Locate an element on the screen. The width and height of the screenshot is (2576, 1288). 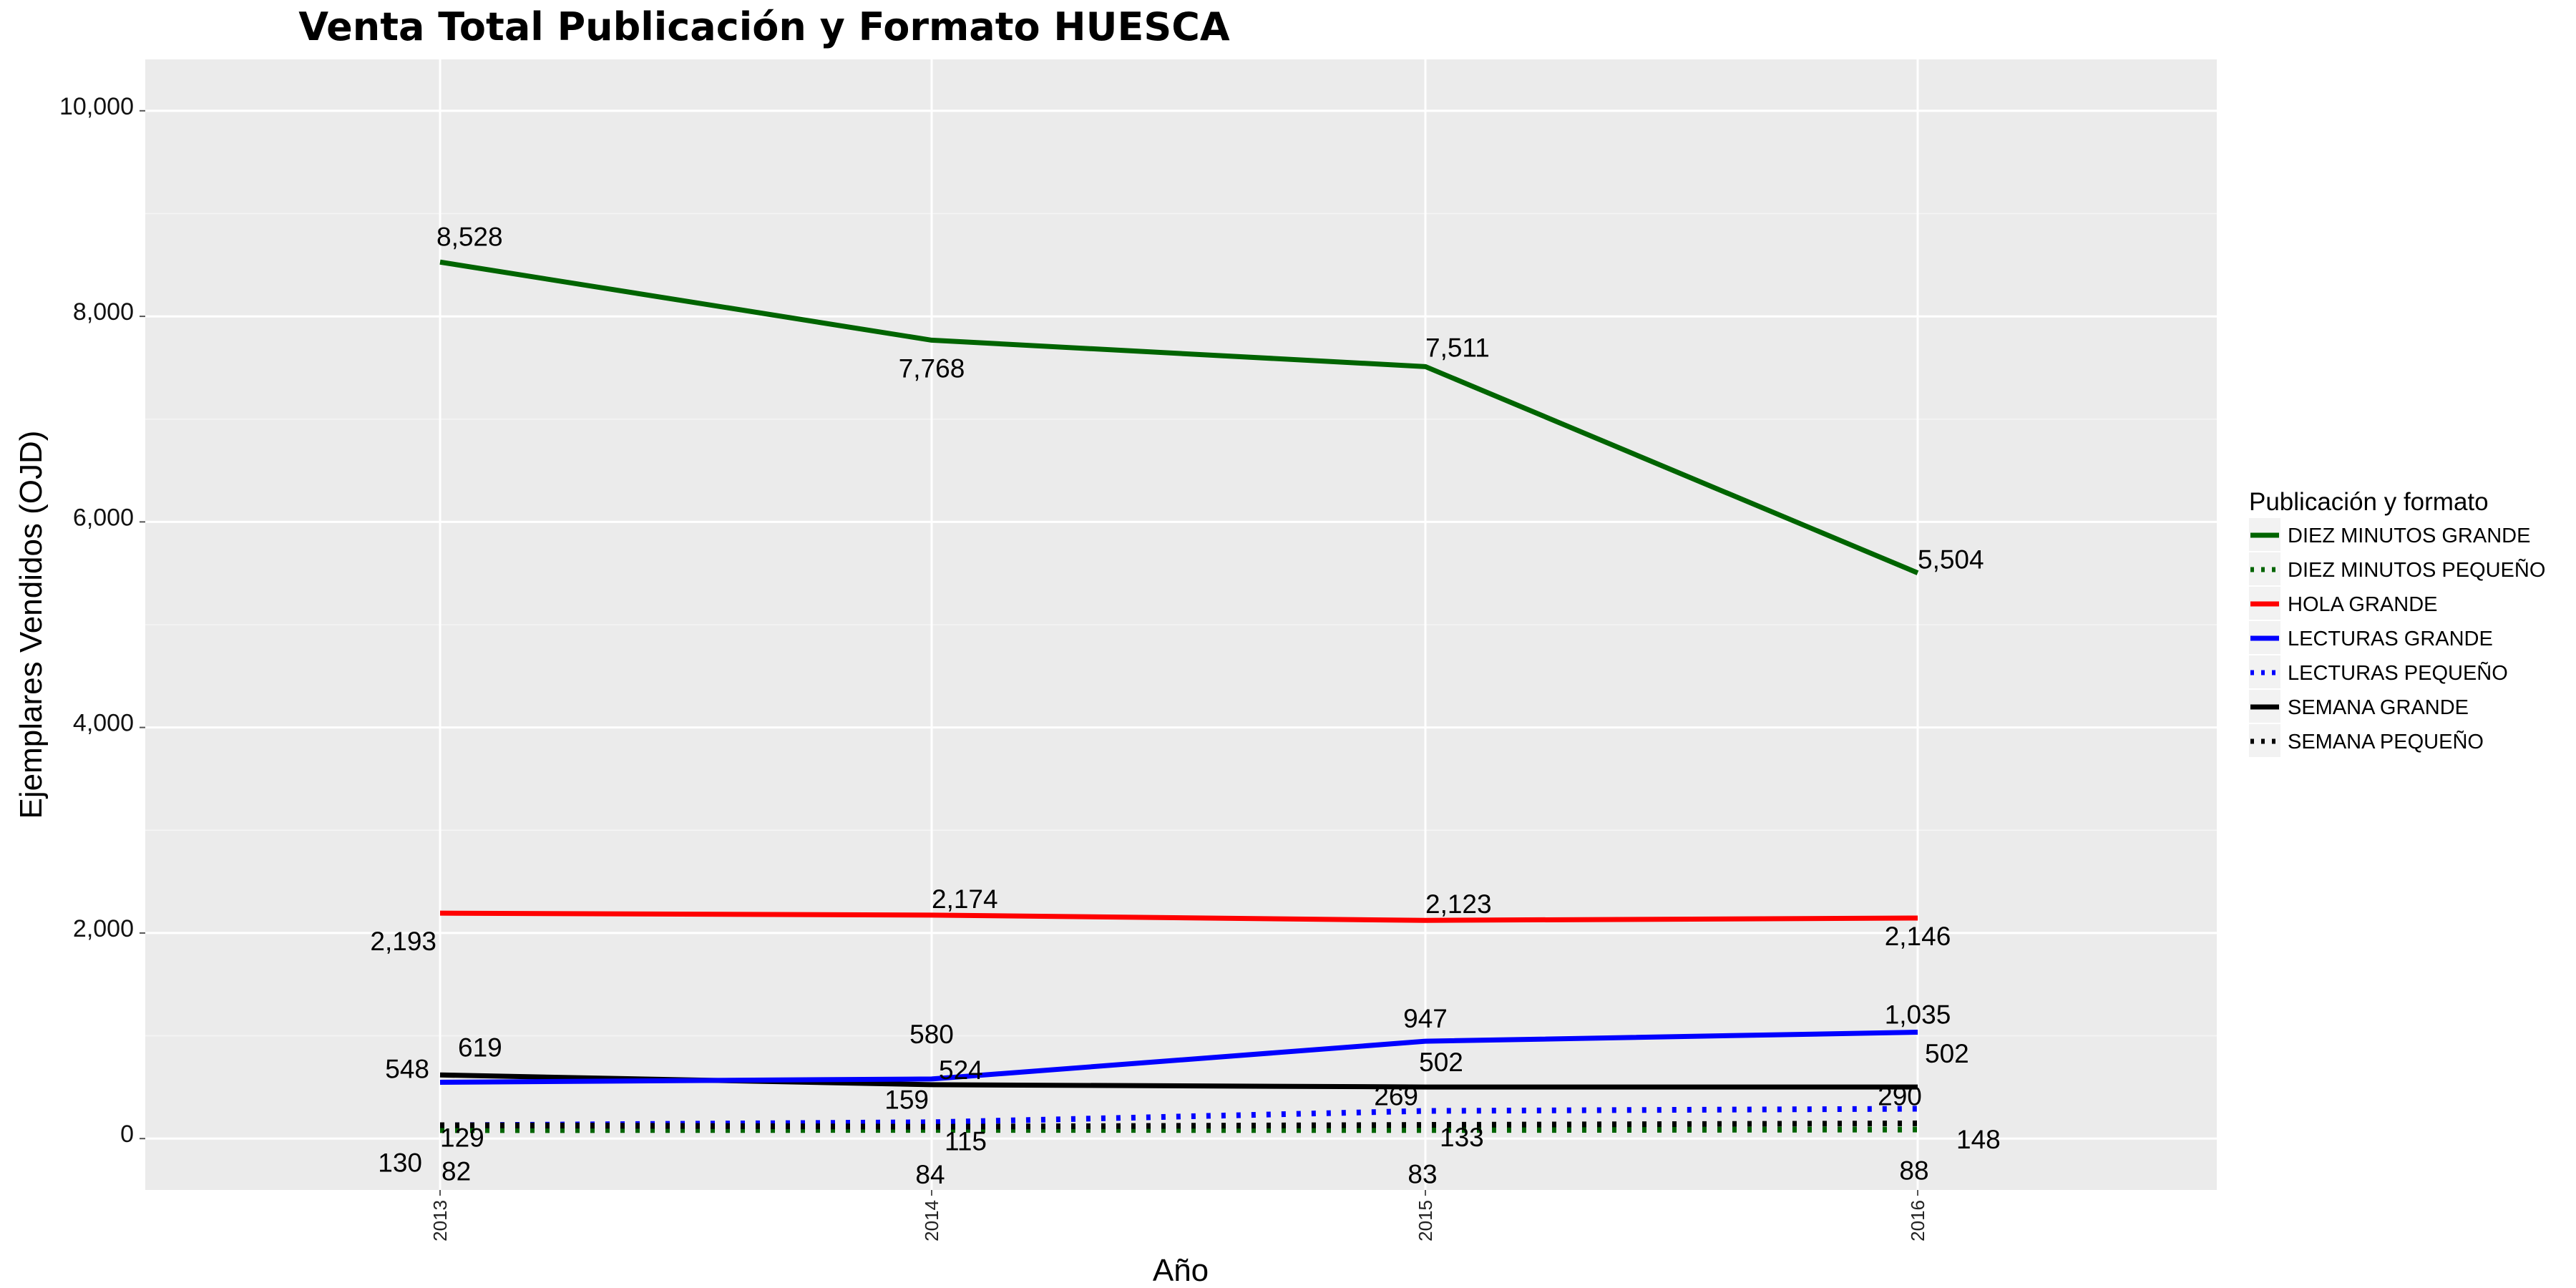
data-label-lecturas-pequeno: 129 is located at coordinates (462, 1138).